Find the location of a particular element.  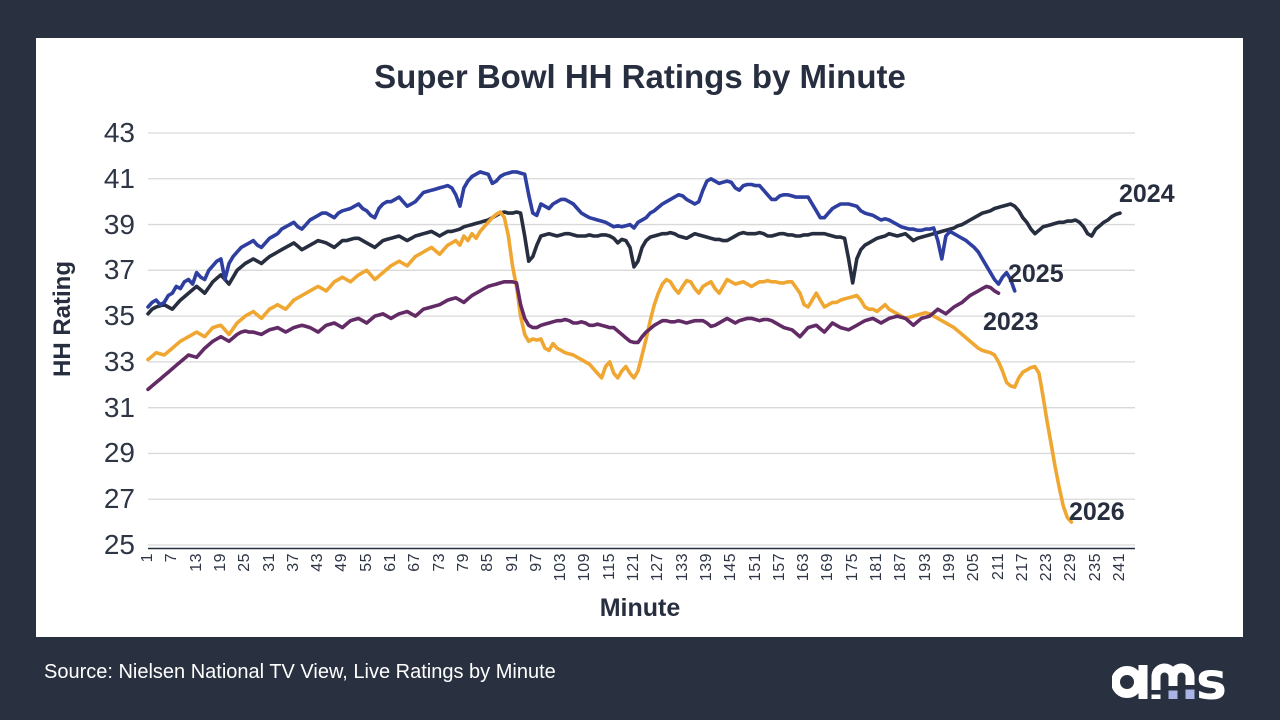

x-tick-label: 49 is located at coordinates (342, 562).